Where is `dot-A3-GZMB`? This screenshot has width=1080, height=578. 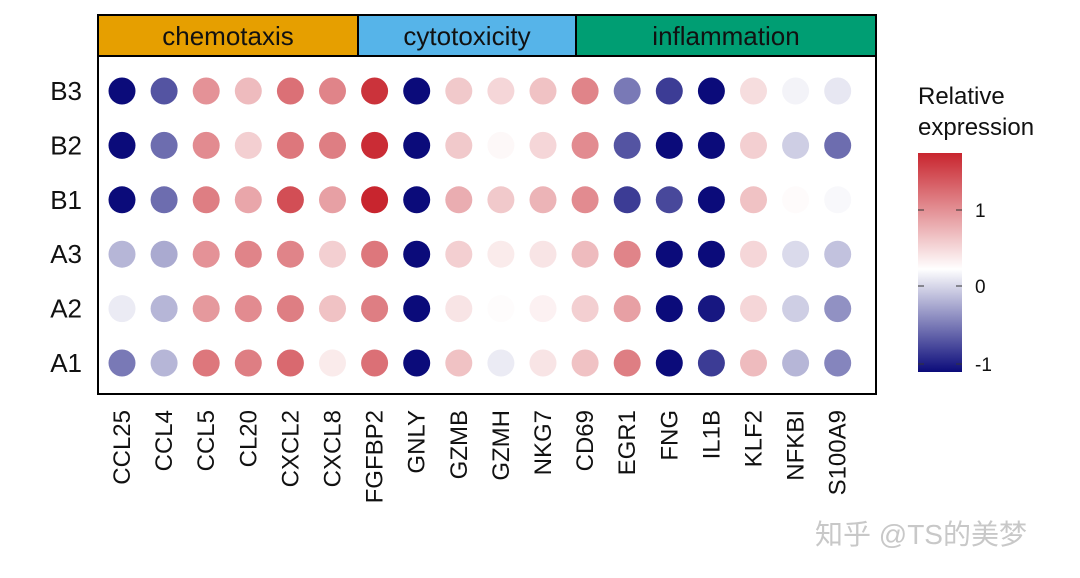 dot-A3-GZMB is located at coordinates (459, 254).